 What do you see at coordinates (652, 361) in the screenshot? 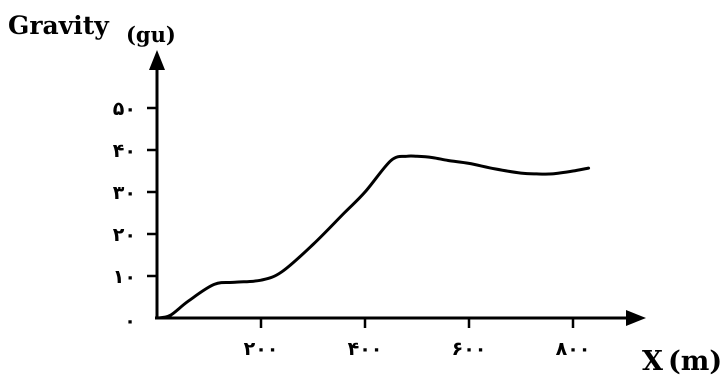
I see `x-axis-label: X` at bounding box center [652, 361].